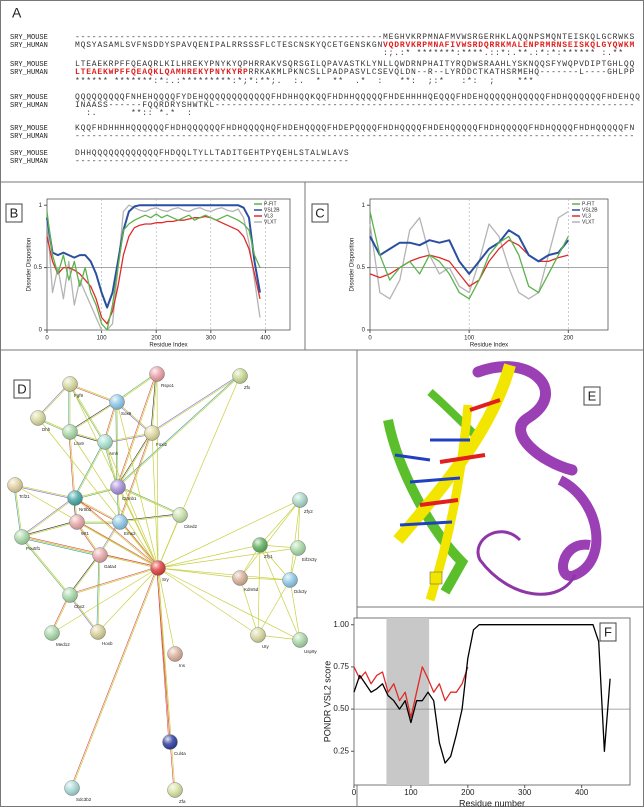 Image resolution: width=644 pixels, height=807 pixels. Describe the element at coordinates (63, 644) in the screenshot. I see `node-label: Med12` at that location.